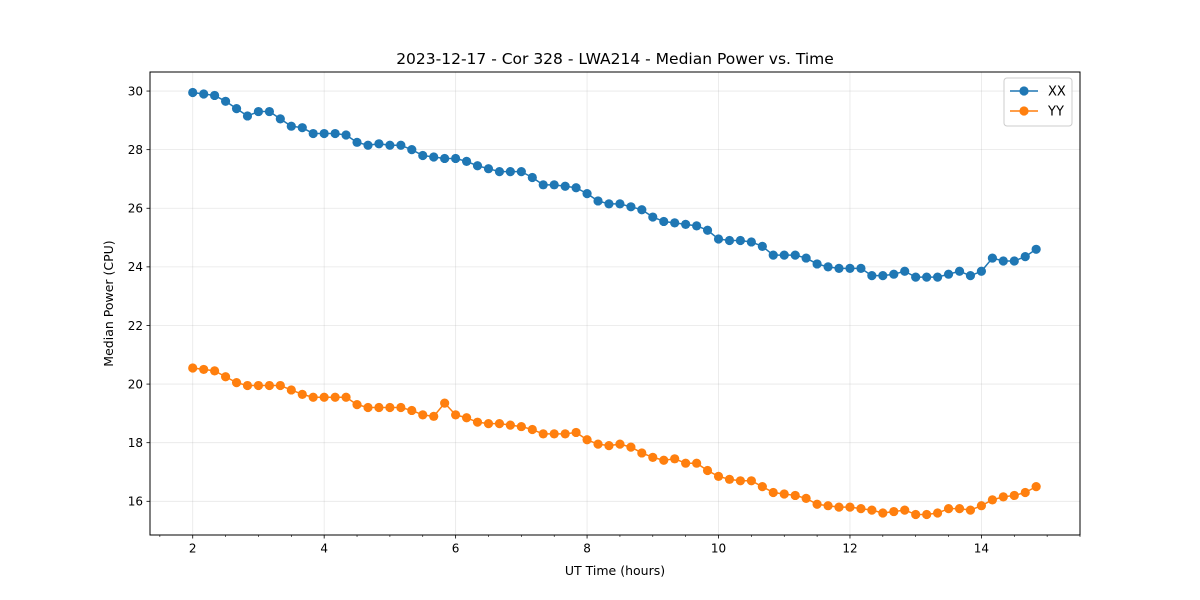 This screenshot has width=1200, height=600. What do you see at coordinates (135, 150) in the screenshot?
I see `y-tick-label: 28` at bounding box center [135, 150].